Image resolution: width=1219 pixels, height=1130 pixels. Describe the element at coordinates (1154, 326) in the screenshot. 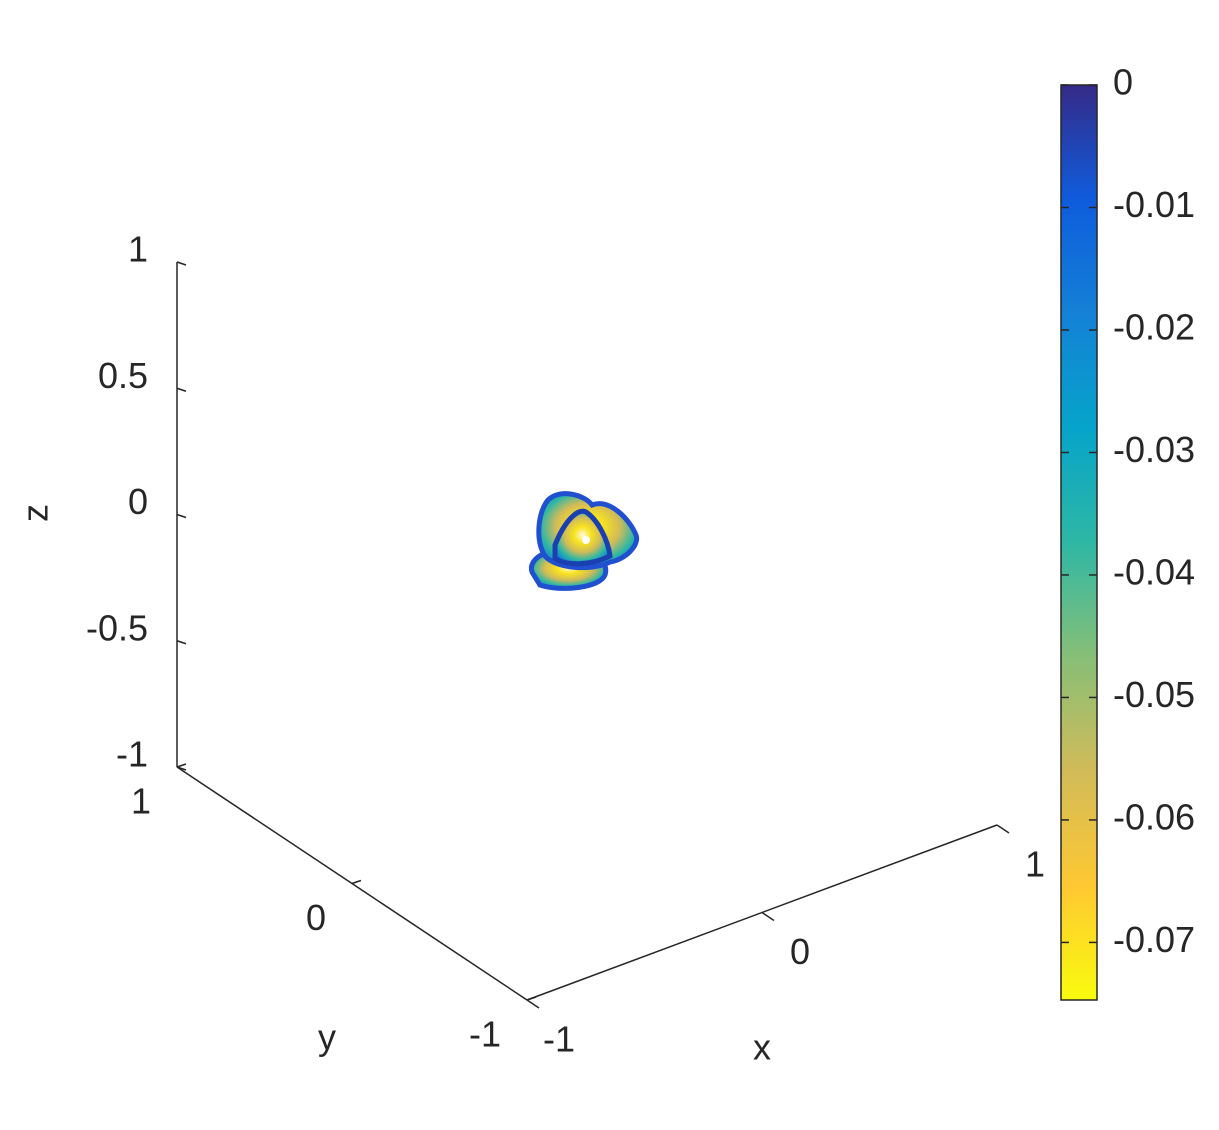

I see `colorbar-tick-label: -0.02` at that location.